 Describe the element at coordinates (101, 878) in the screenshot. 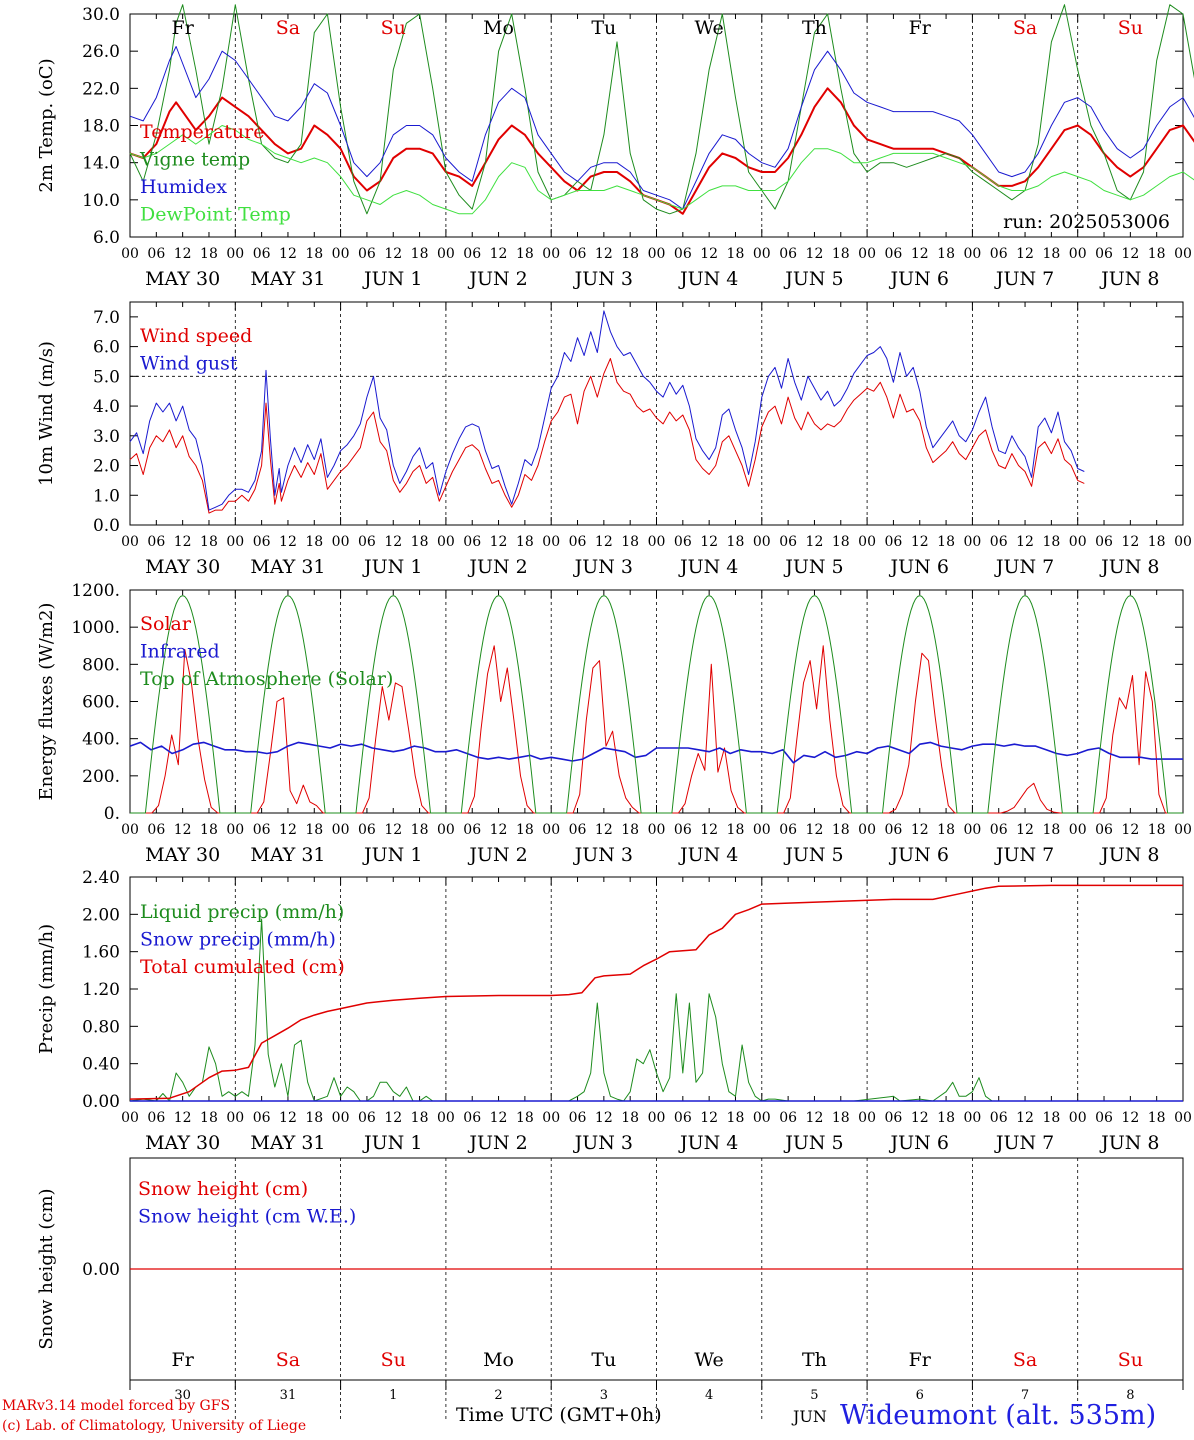

I see `precip-ytick-label: 2.40` at that location.